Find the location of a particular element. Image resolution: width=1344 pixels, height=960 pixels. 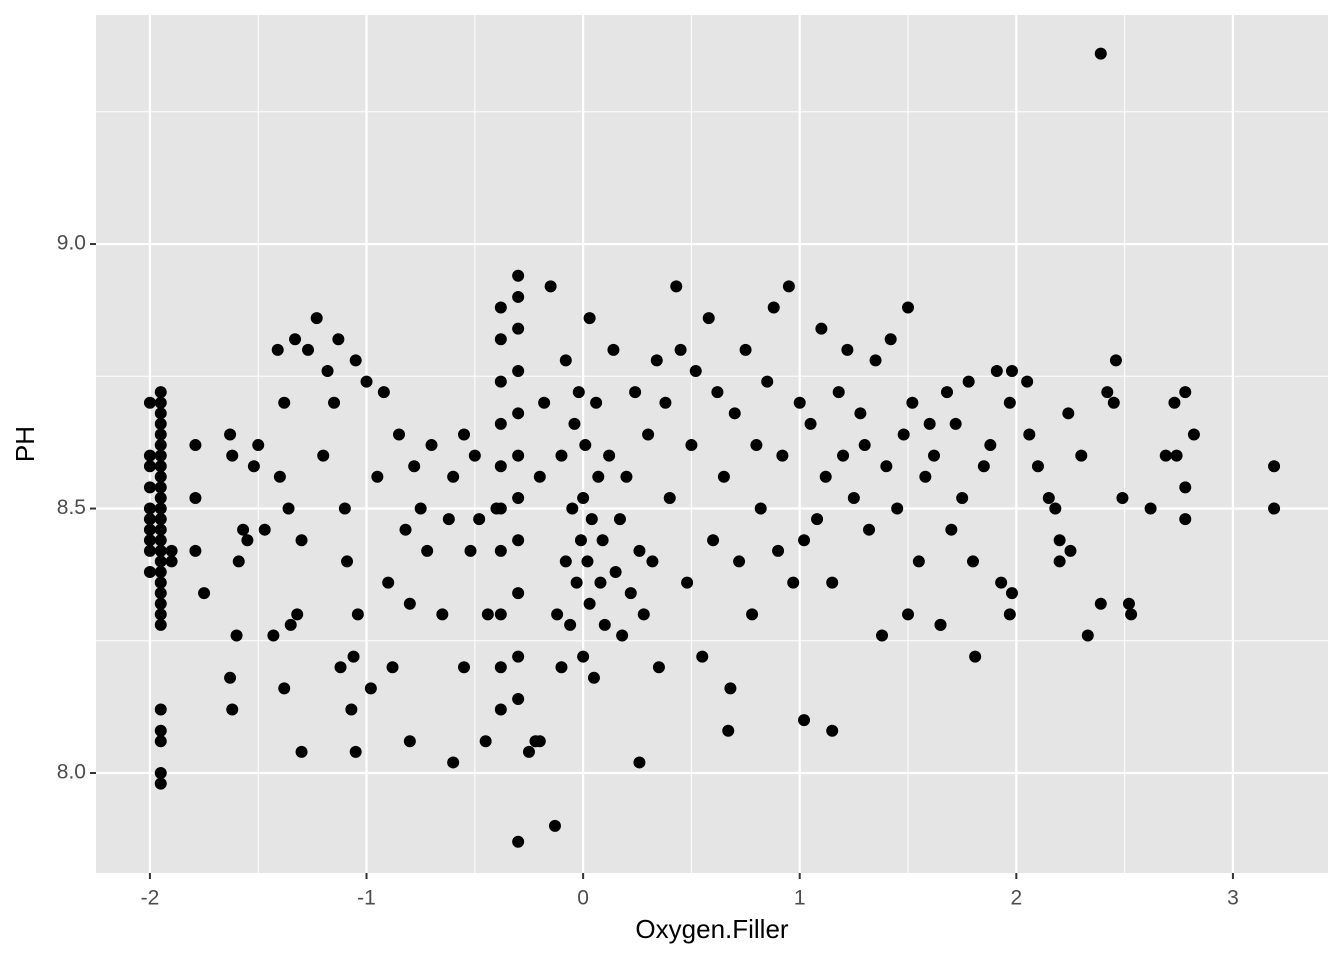

y-axis-label: PH is located at coordinates (25, 444).